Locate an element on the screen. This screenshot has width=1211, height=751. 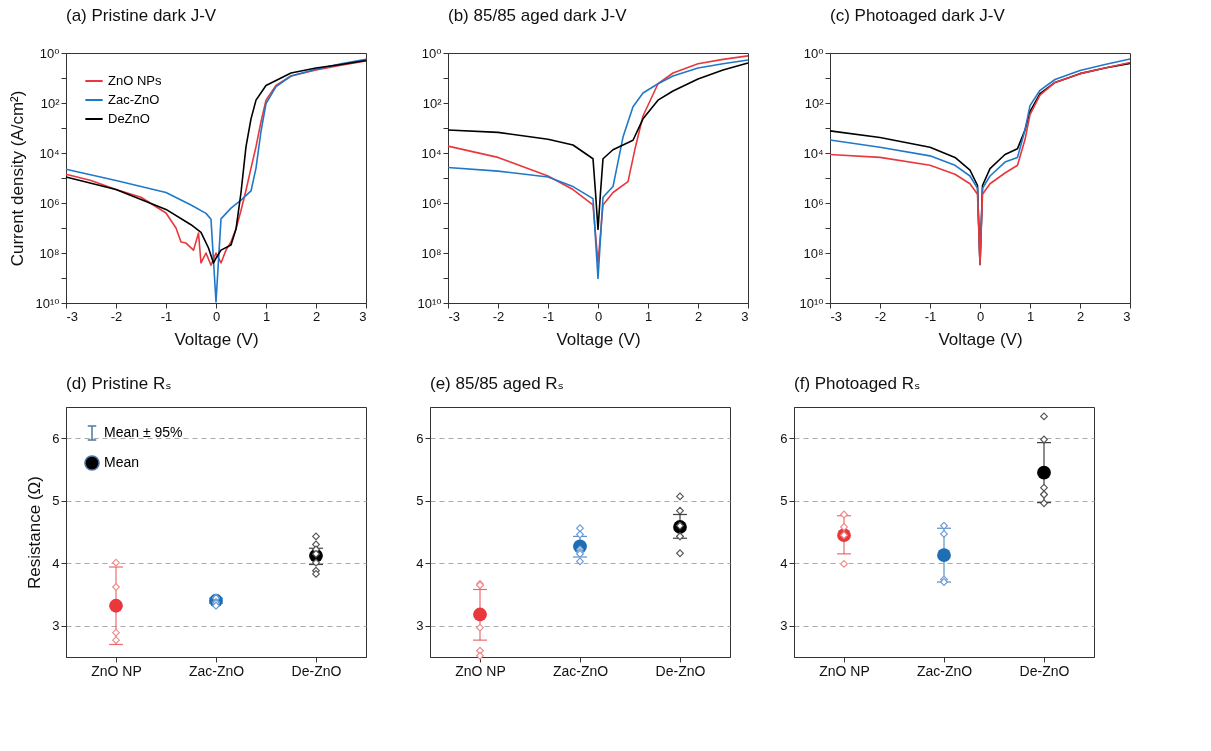
chart-title: (c) Photoaged dark J-V is located at coordinates (918, 15).